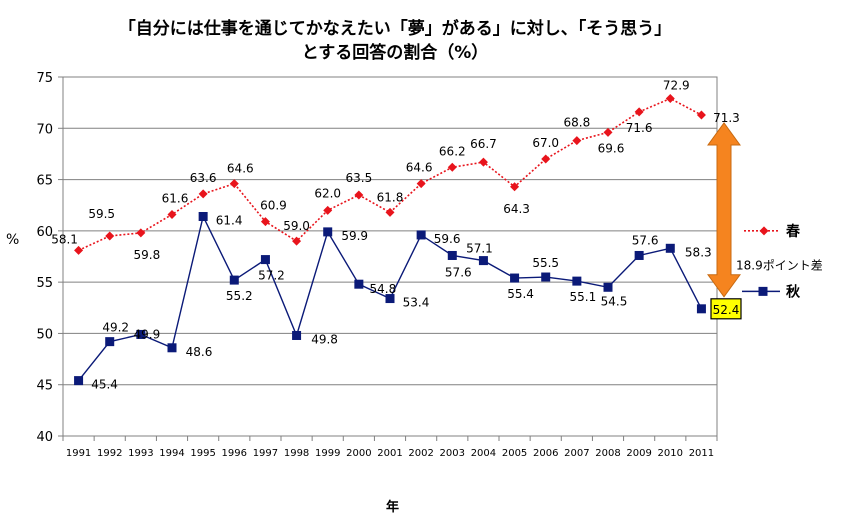 This screenshot has height=516, width=850. I want to click on data-label: 55.1, so click(582, 297).